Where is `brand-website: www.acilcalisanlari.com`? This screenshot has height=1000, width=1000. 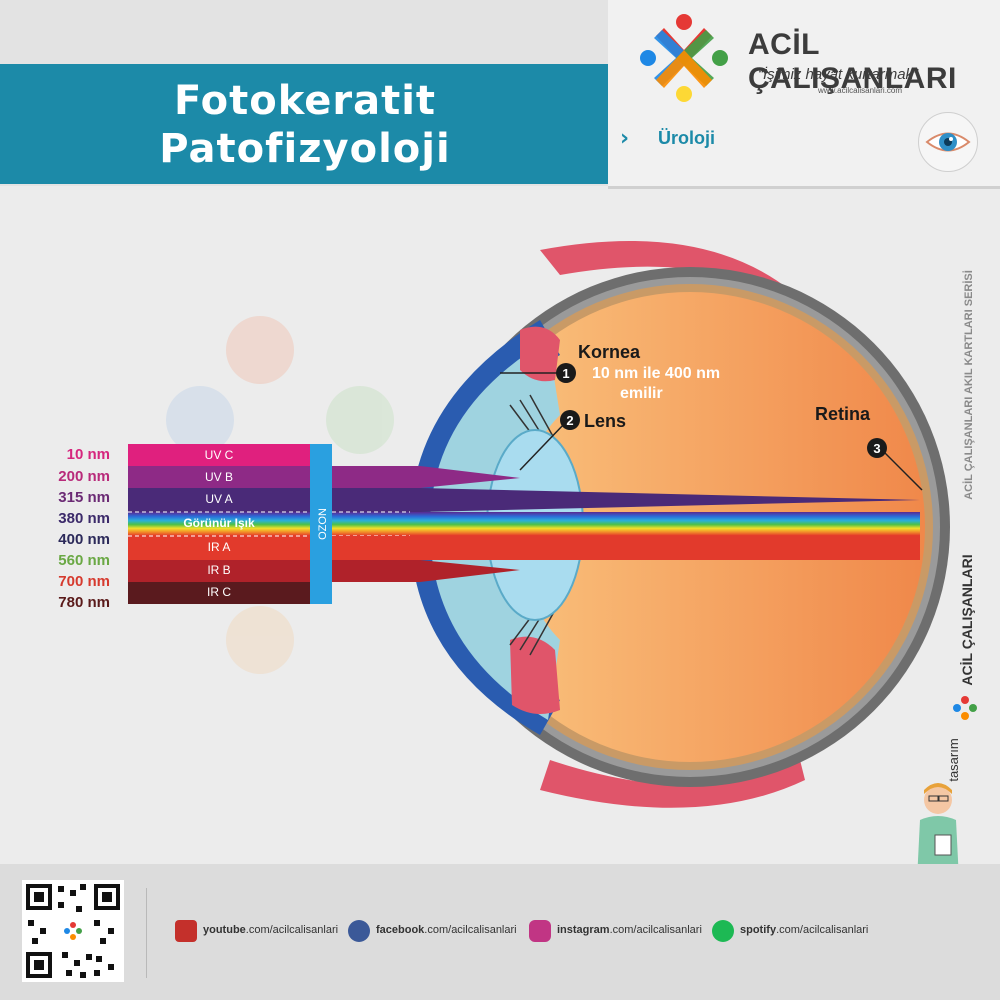 brand-website: www.acilcalisanlari.com is located at coordinates (860, 90).